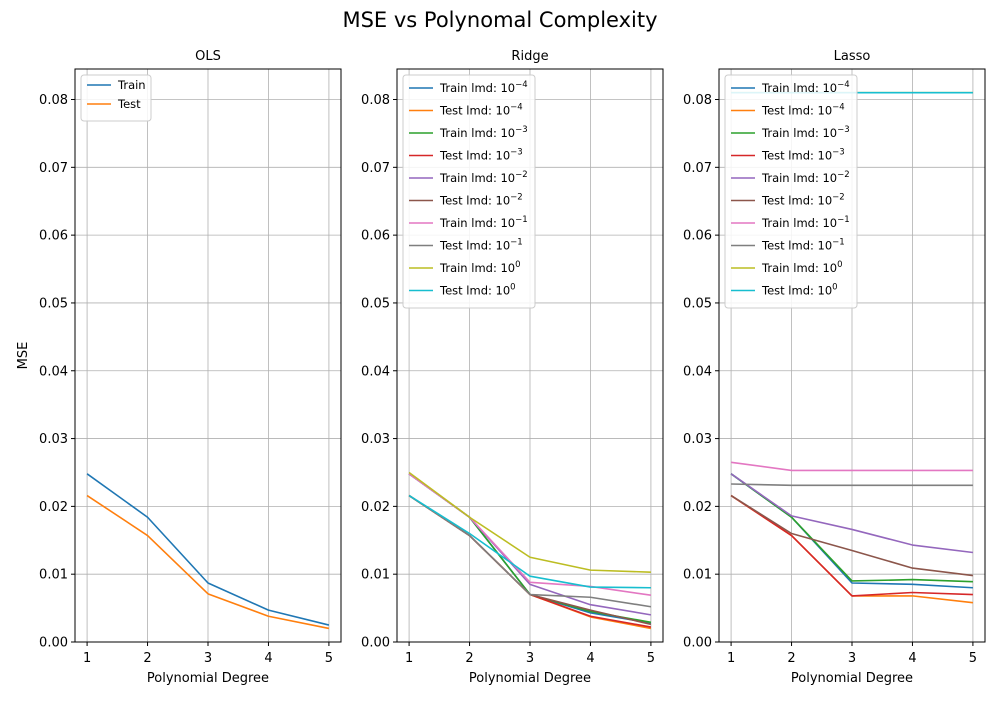 This screenshot has width=1000, height=704. I want to click on y-axis-label: MSE, so click(23, 356).